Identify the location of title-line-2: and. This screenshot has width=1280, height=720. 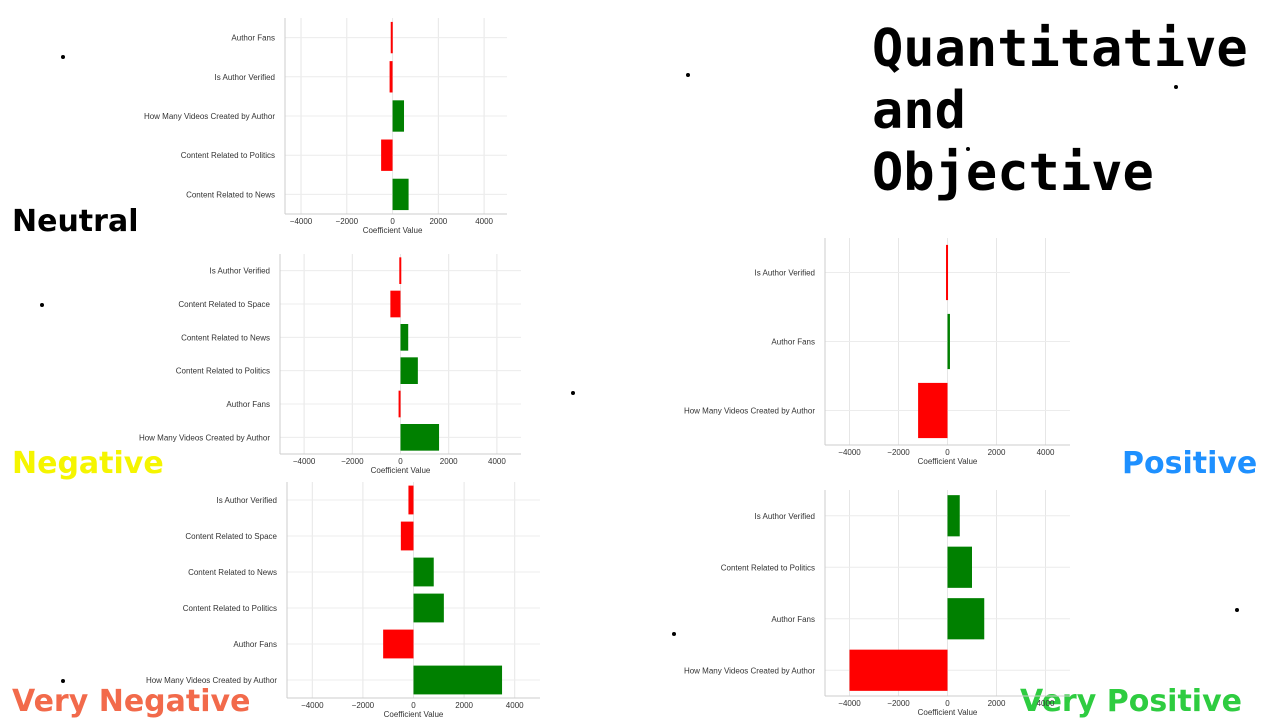
(919, 111).